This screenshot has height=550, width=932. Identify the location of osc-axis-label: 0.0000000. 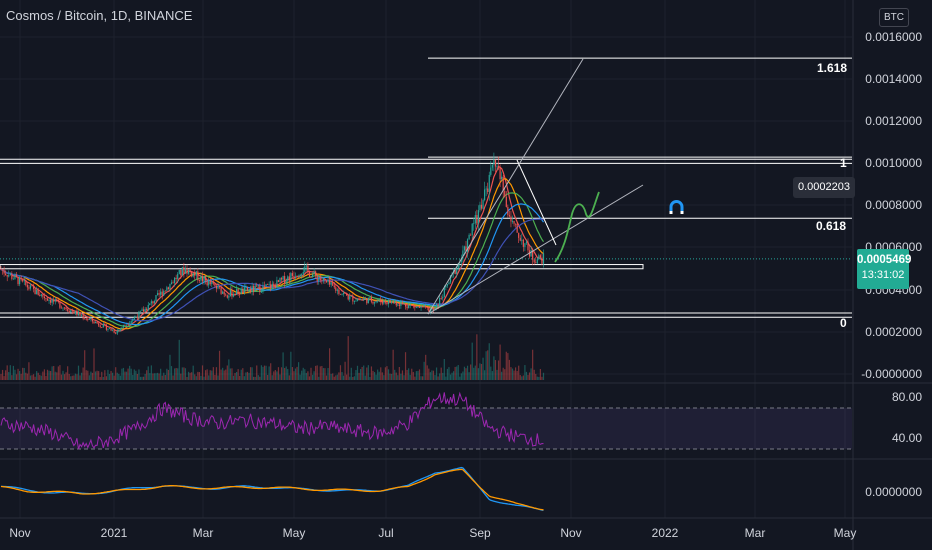
(893, 492).